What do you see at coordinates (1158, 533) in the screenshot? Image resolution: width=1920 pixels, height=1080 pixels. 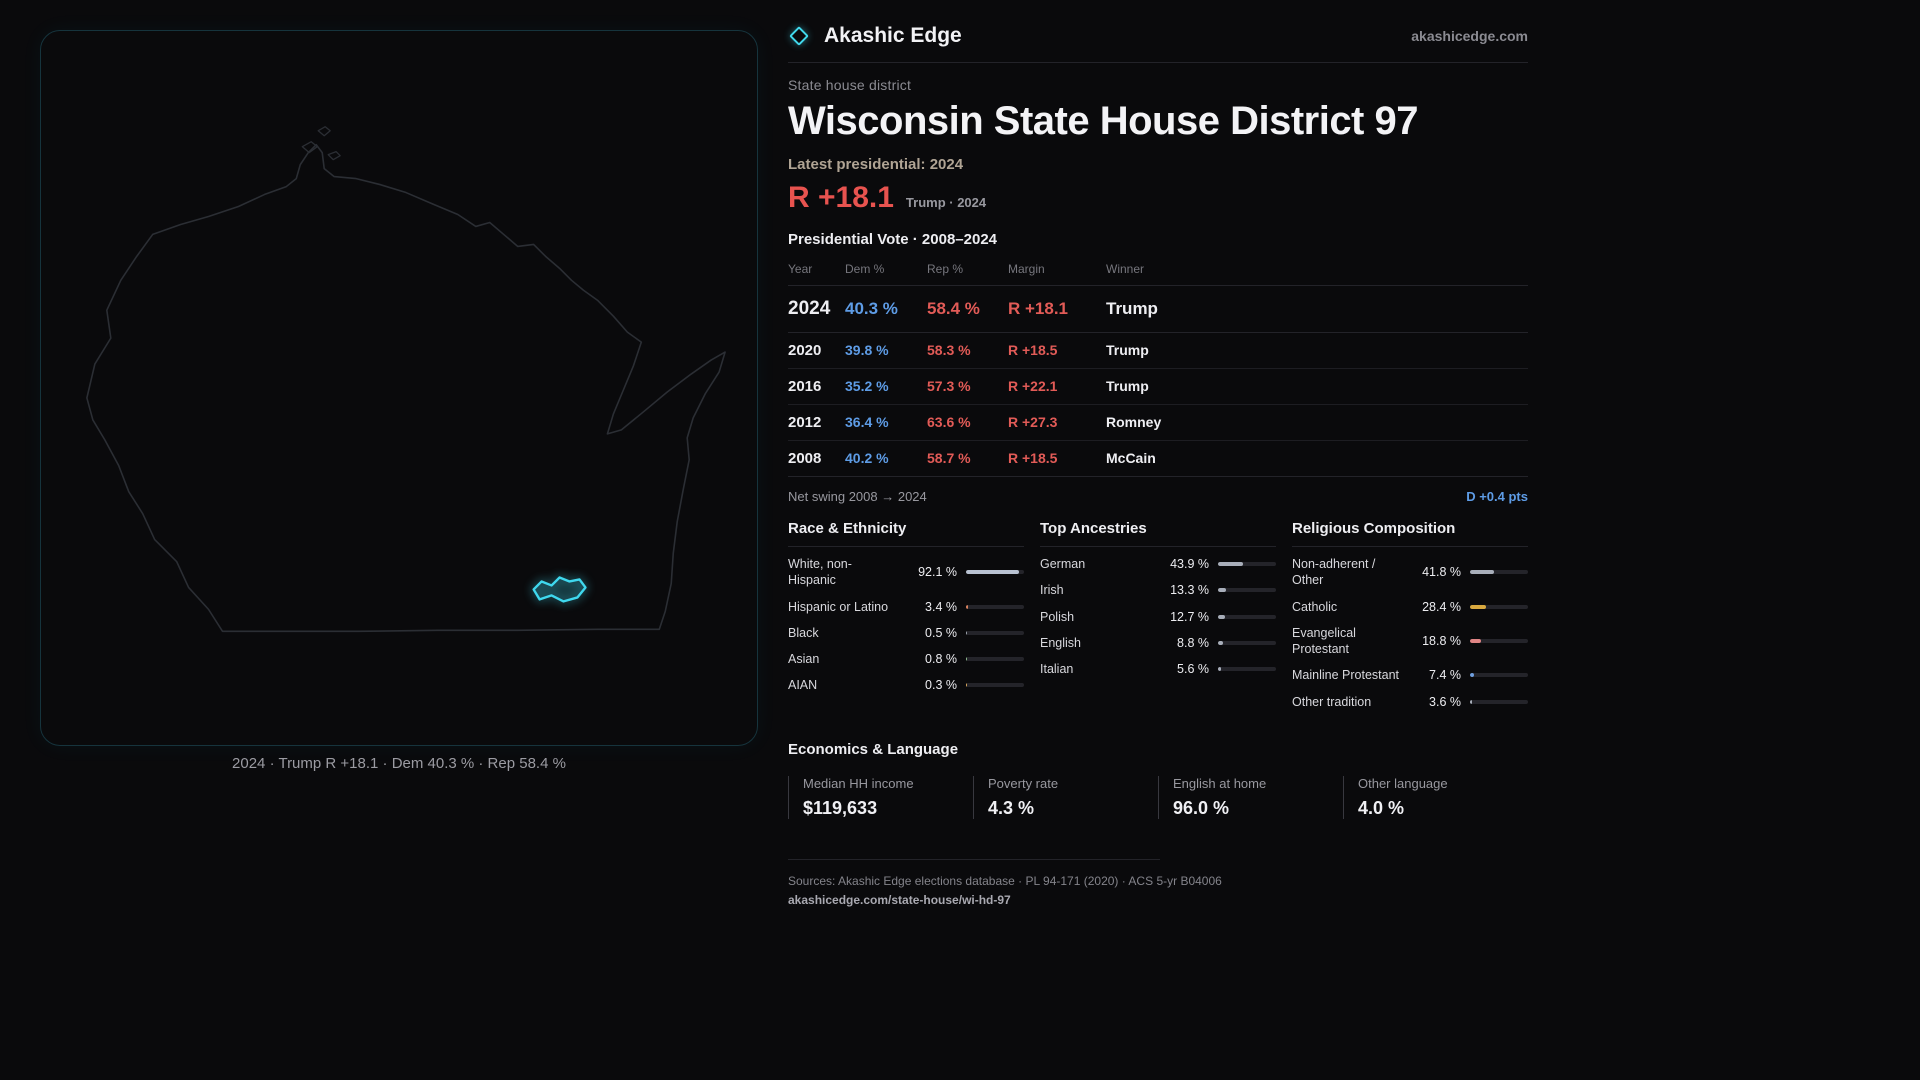 I see `section-heading: Top Ancestries` at bounding box center [1158, 533].